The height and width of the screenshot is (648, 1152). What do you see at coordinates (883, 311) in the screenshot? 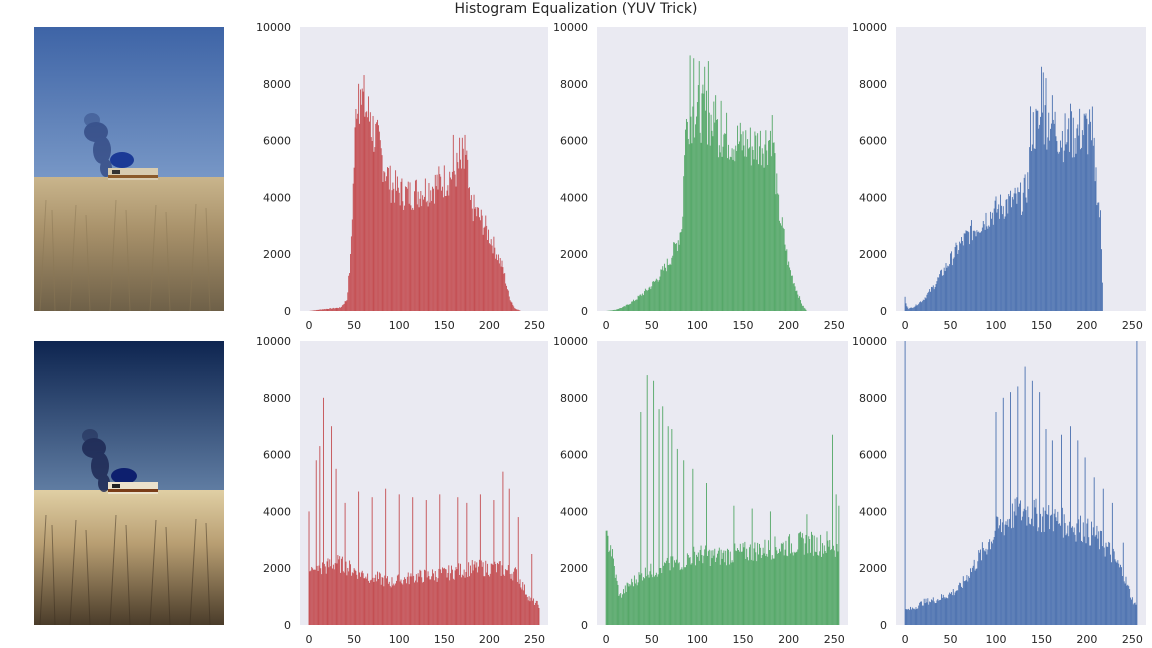
I see `y-tick-label: 0` at bounding box center [883, 311].